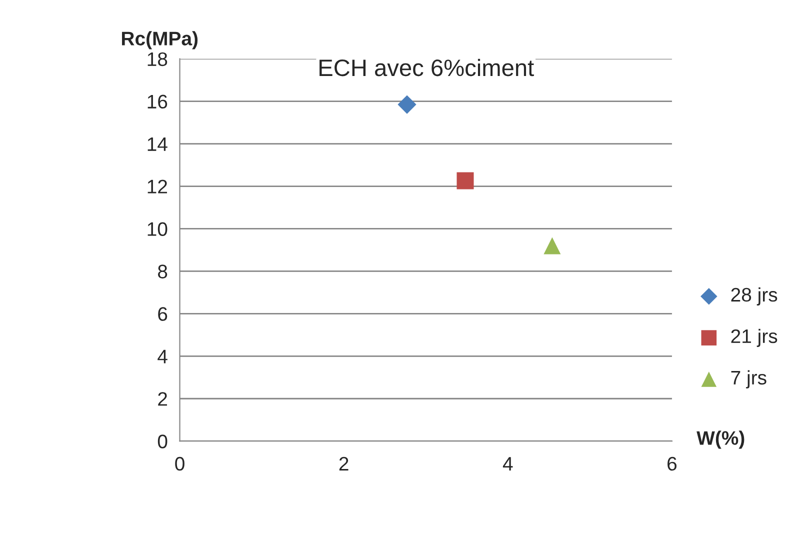  I want to click on y-tick-label: 10, so click(158, 229).